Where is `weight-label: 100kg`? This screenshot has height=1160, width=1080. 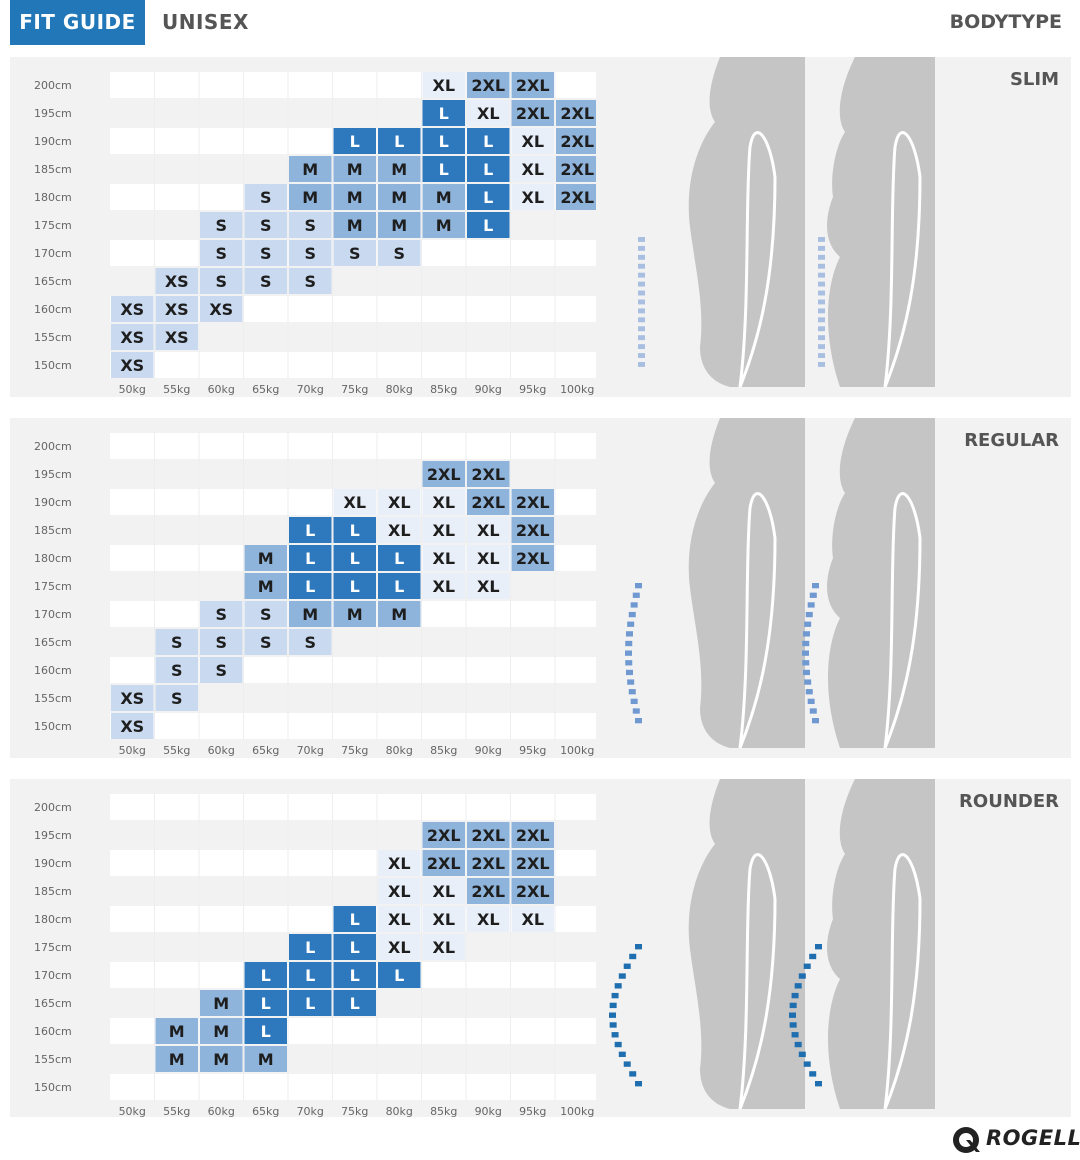 weight-label: 100kg is located at coordinates (577, 750).